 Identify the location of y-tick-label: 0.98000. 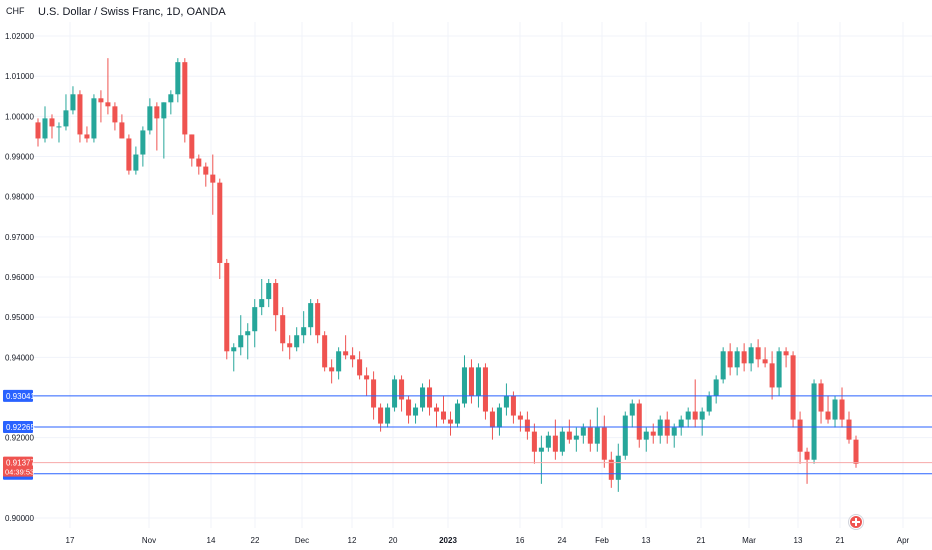
(19, 197).